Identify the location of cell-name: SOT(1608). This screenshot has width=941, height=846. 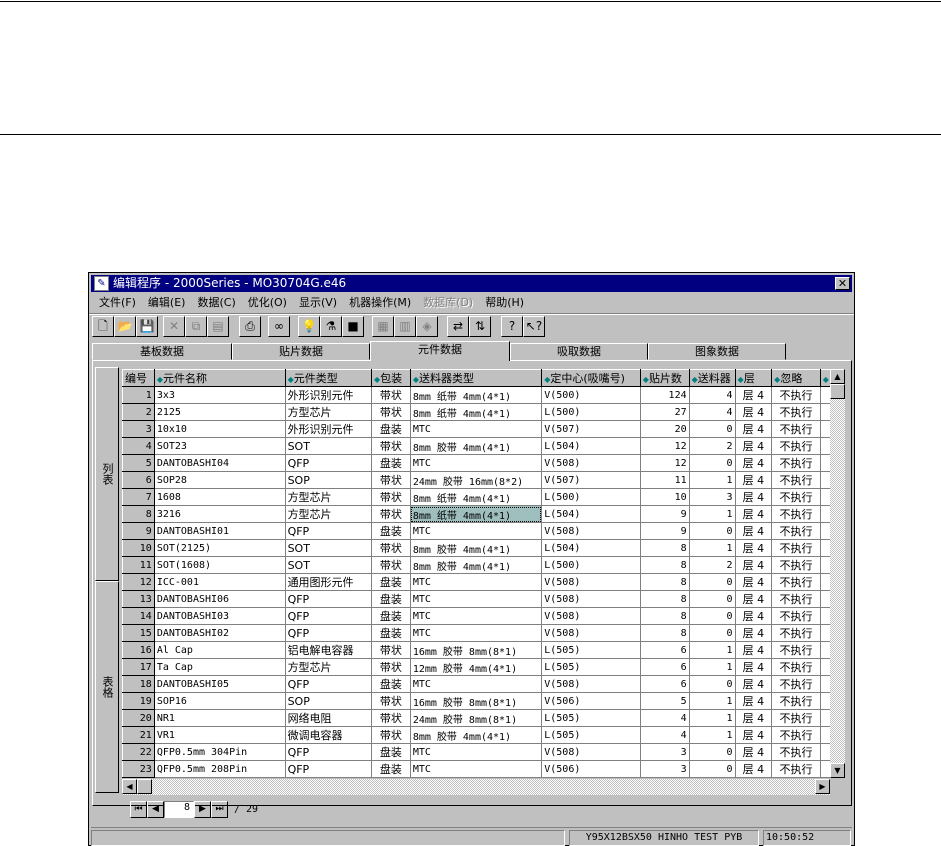
(219, 565).